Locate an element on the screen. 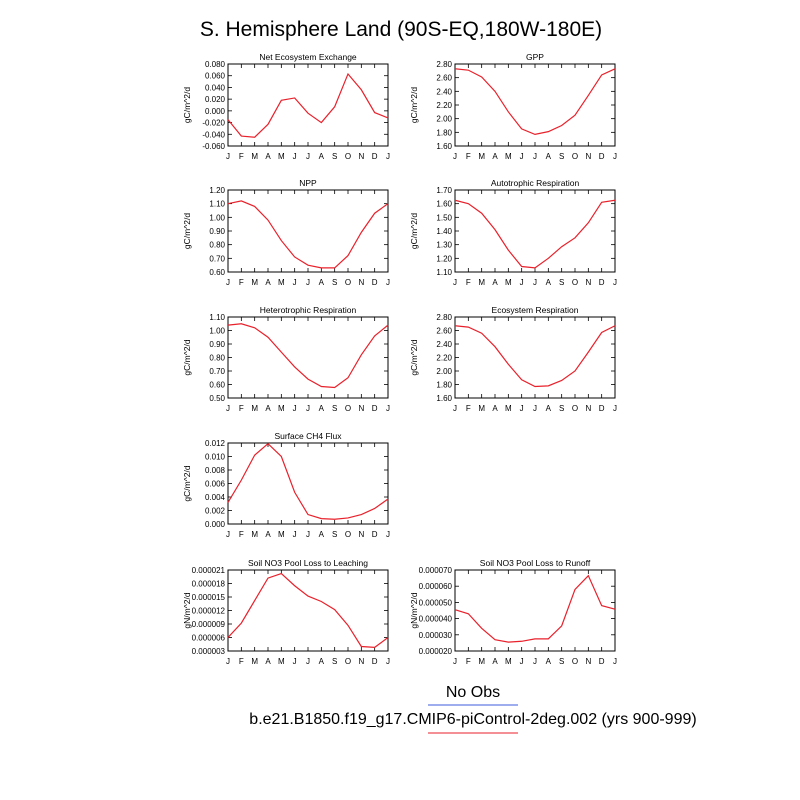  y-tick-label: 1.00 is located at coordinates (217, 217).